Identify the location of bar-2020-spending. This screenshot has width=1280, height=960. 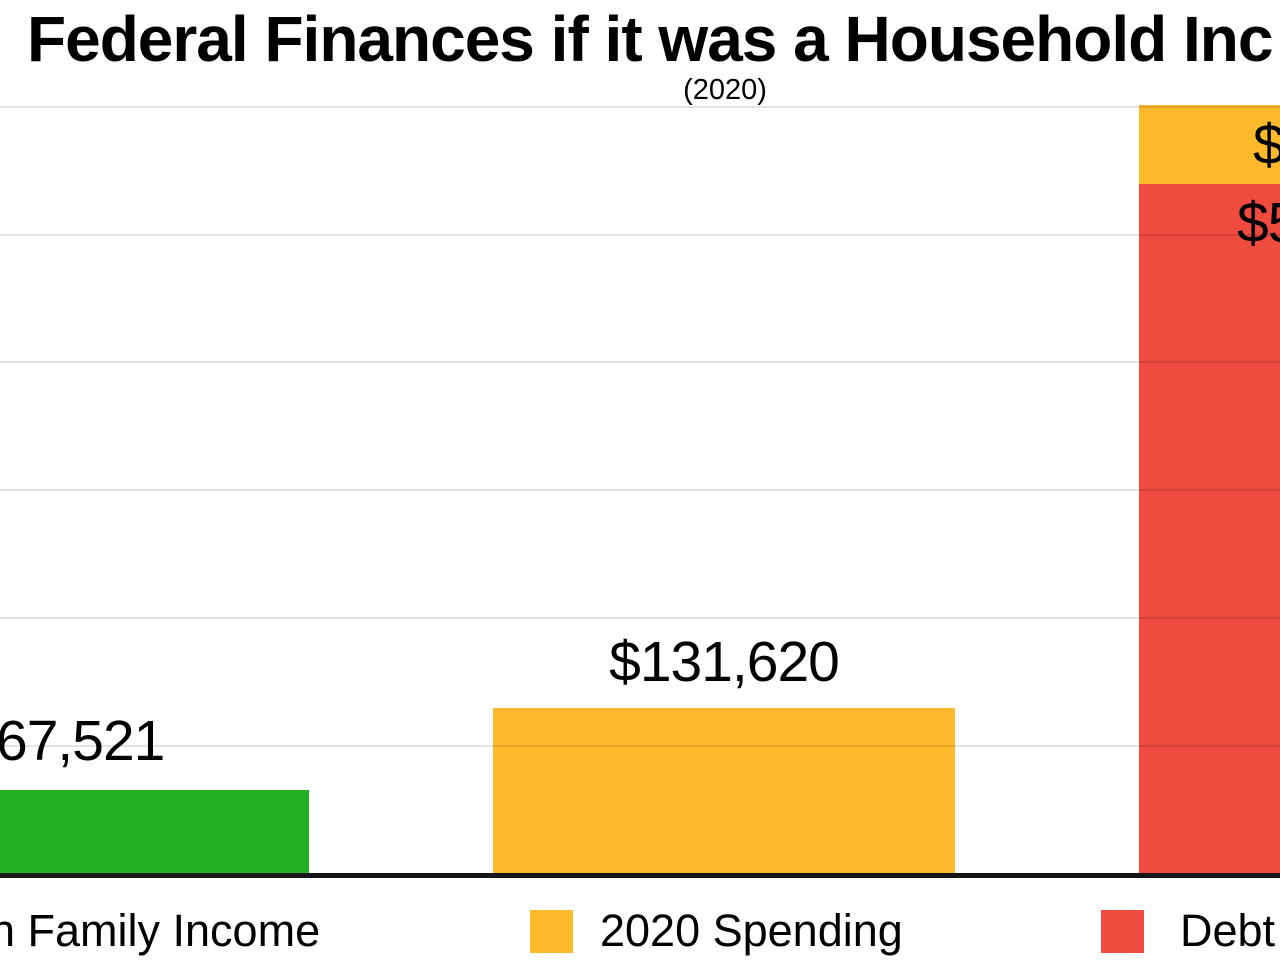
(724, 790).